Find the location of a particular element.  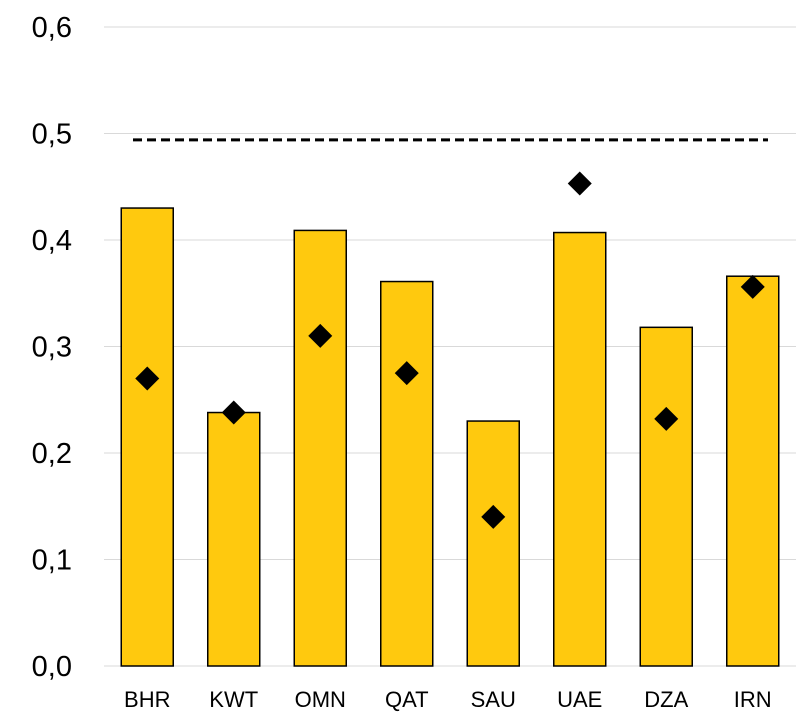

marker-kwt is located at coordinates (233, 412).